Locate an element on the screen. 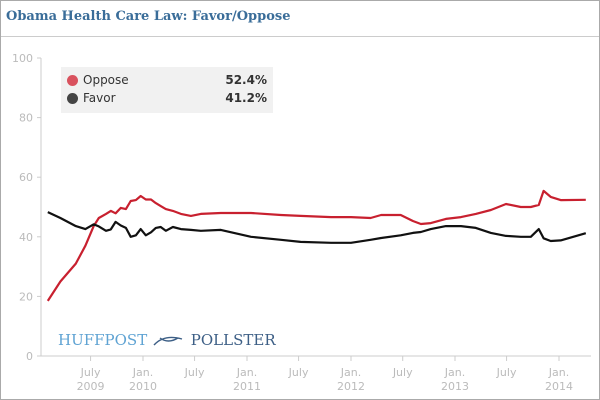 The width and height of the screenshot is (600, 400). legend-value: 52.4% is located at coordinates (246, 80).